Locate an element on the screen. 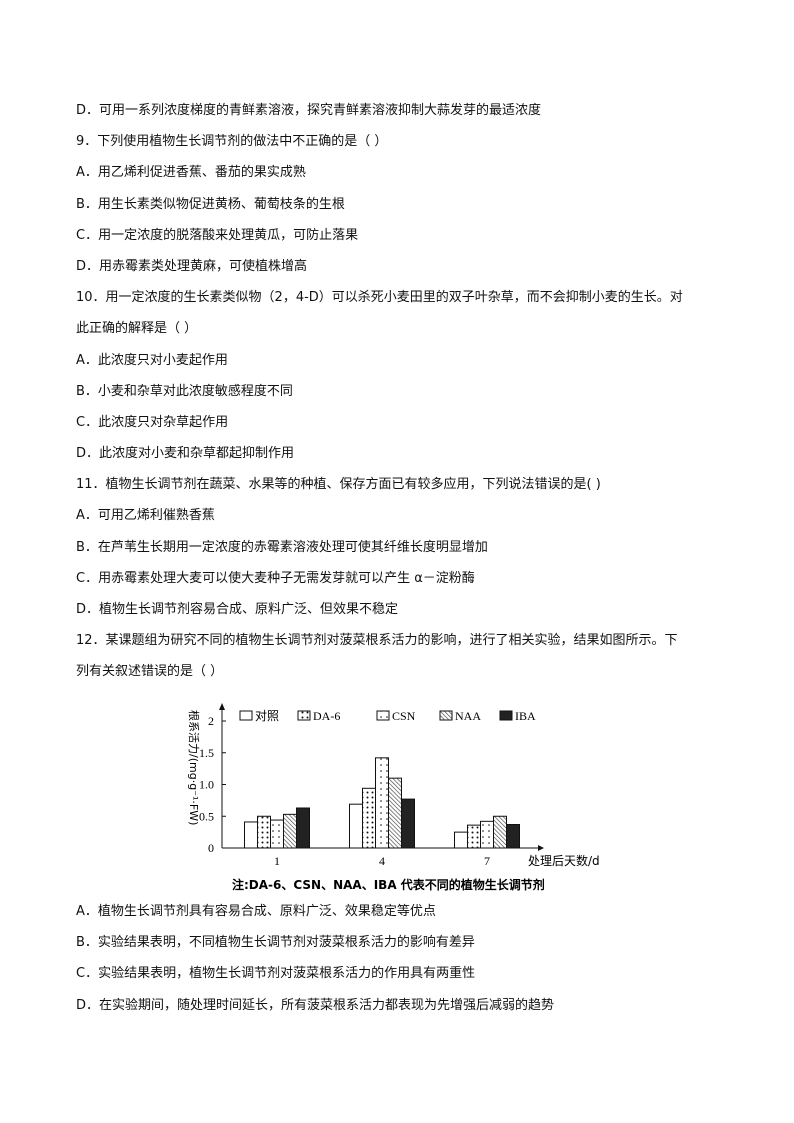  text-line: A．植物生长调节剂具有容易合成、原料广泛、效果稳定等优点 is located at coordinates (256, 911).